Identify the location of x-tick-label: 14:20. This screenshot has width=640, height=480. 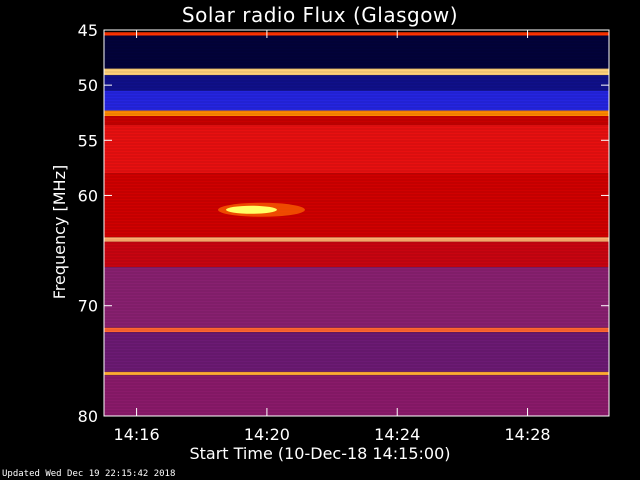
(267, 434).